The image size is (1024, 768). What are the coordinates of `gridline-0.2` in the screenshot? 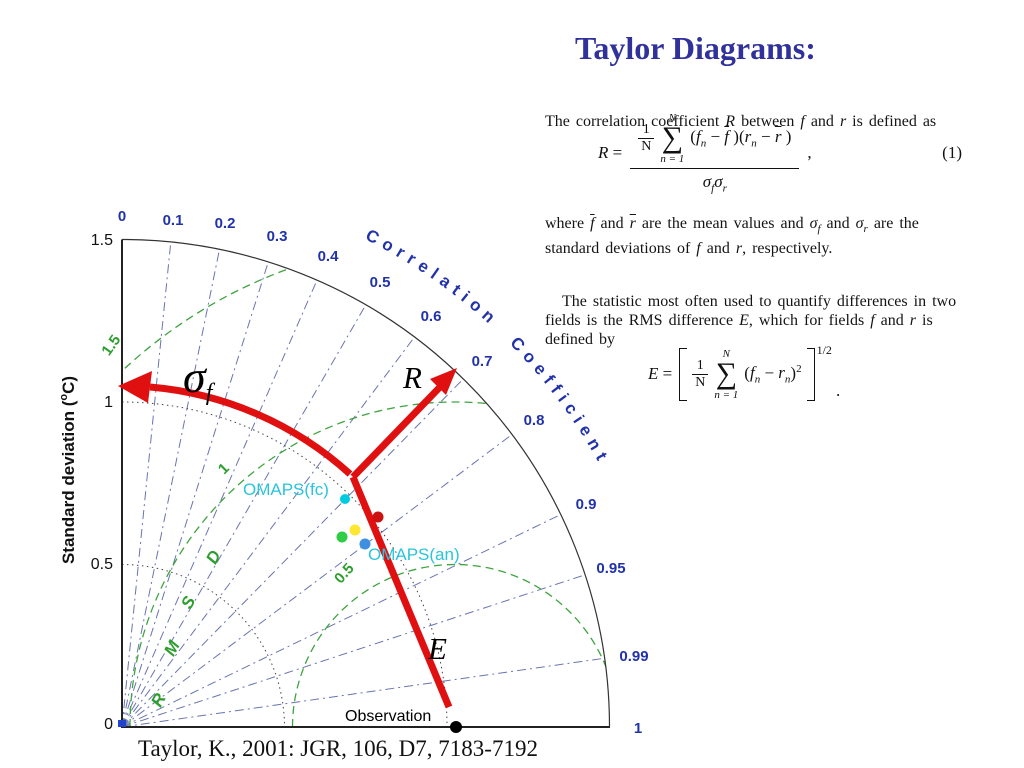 It's located at (170, 488).